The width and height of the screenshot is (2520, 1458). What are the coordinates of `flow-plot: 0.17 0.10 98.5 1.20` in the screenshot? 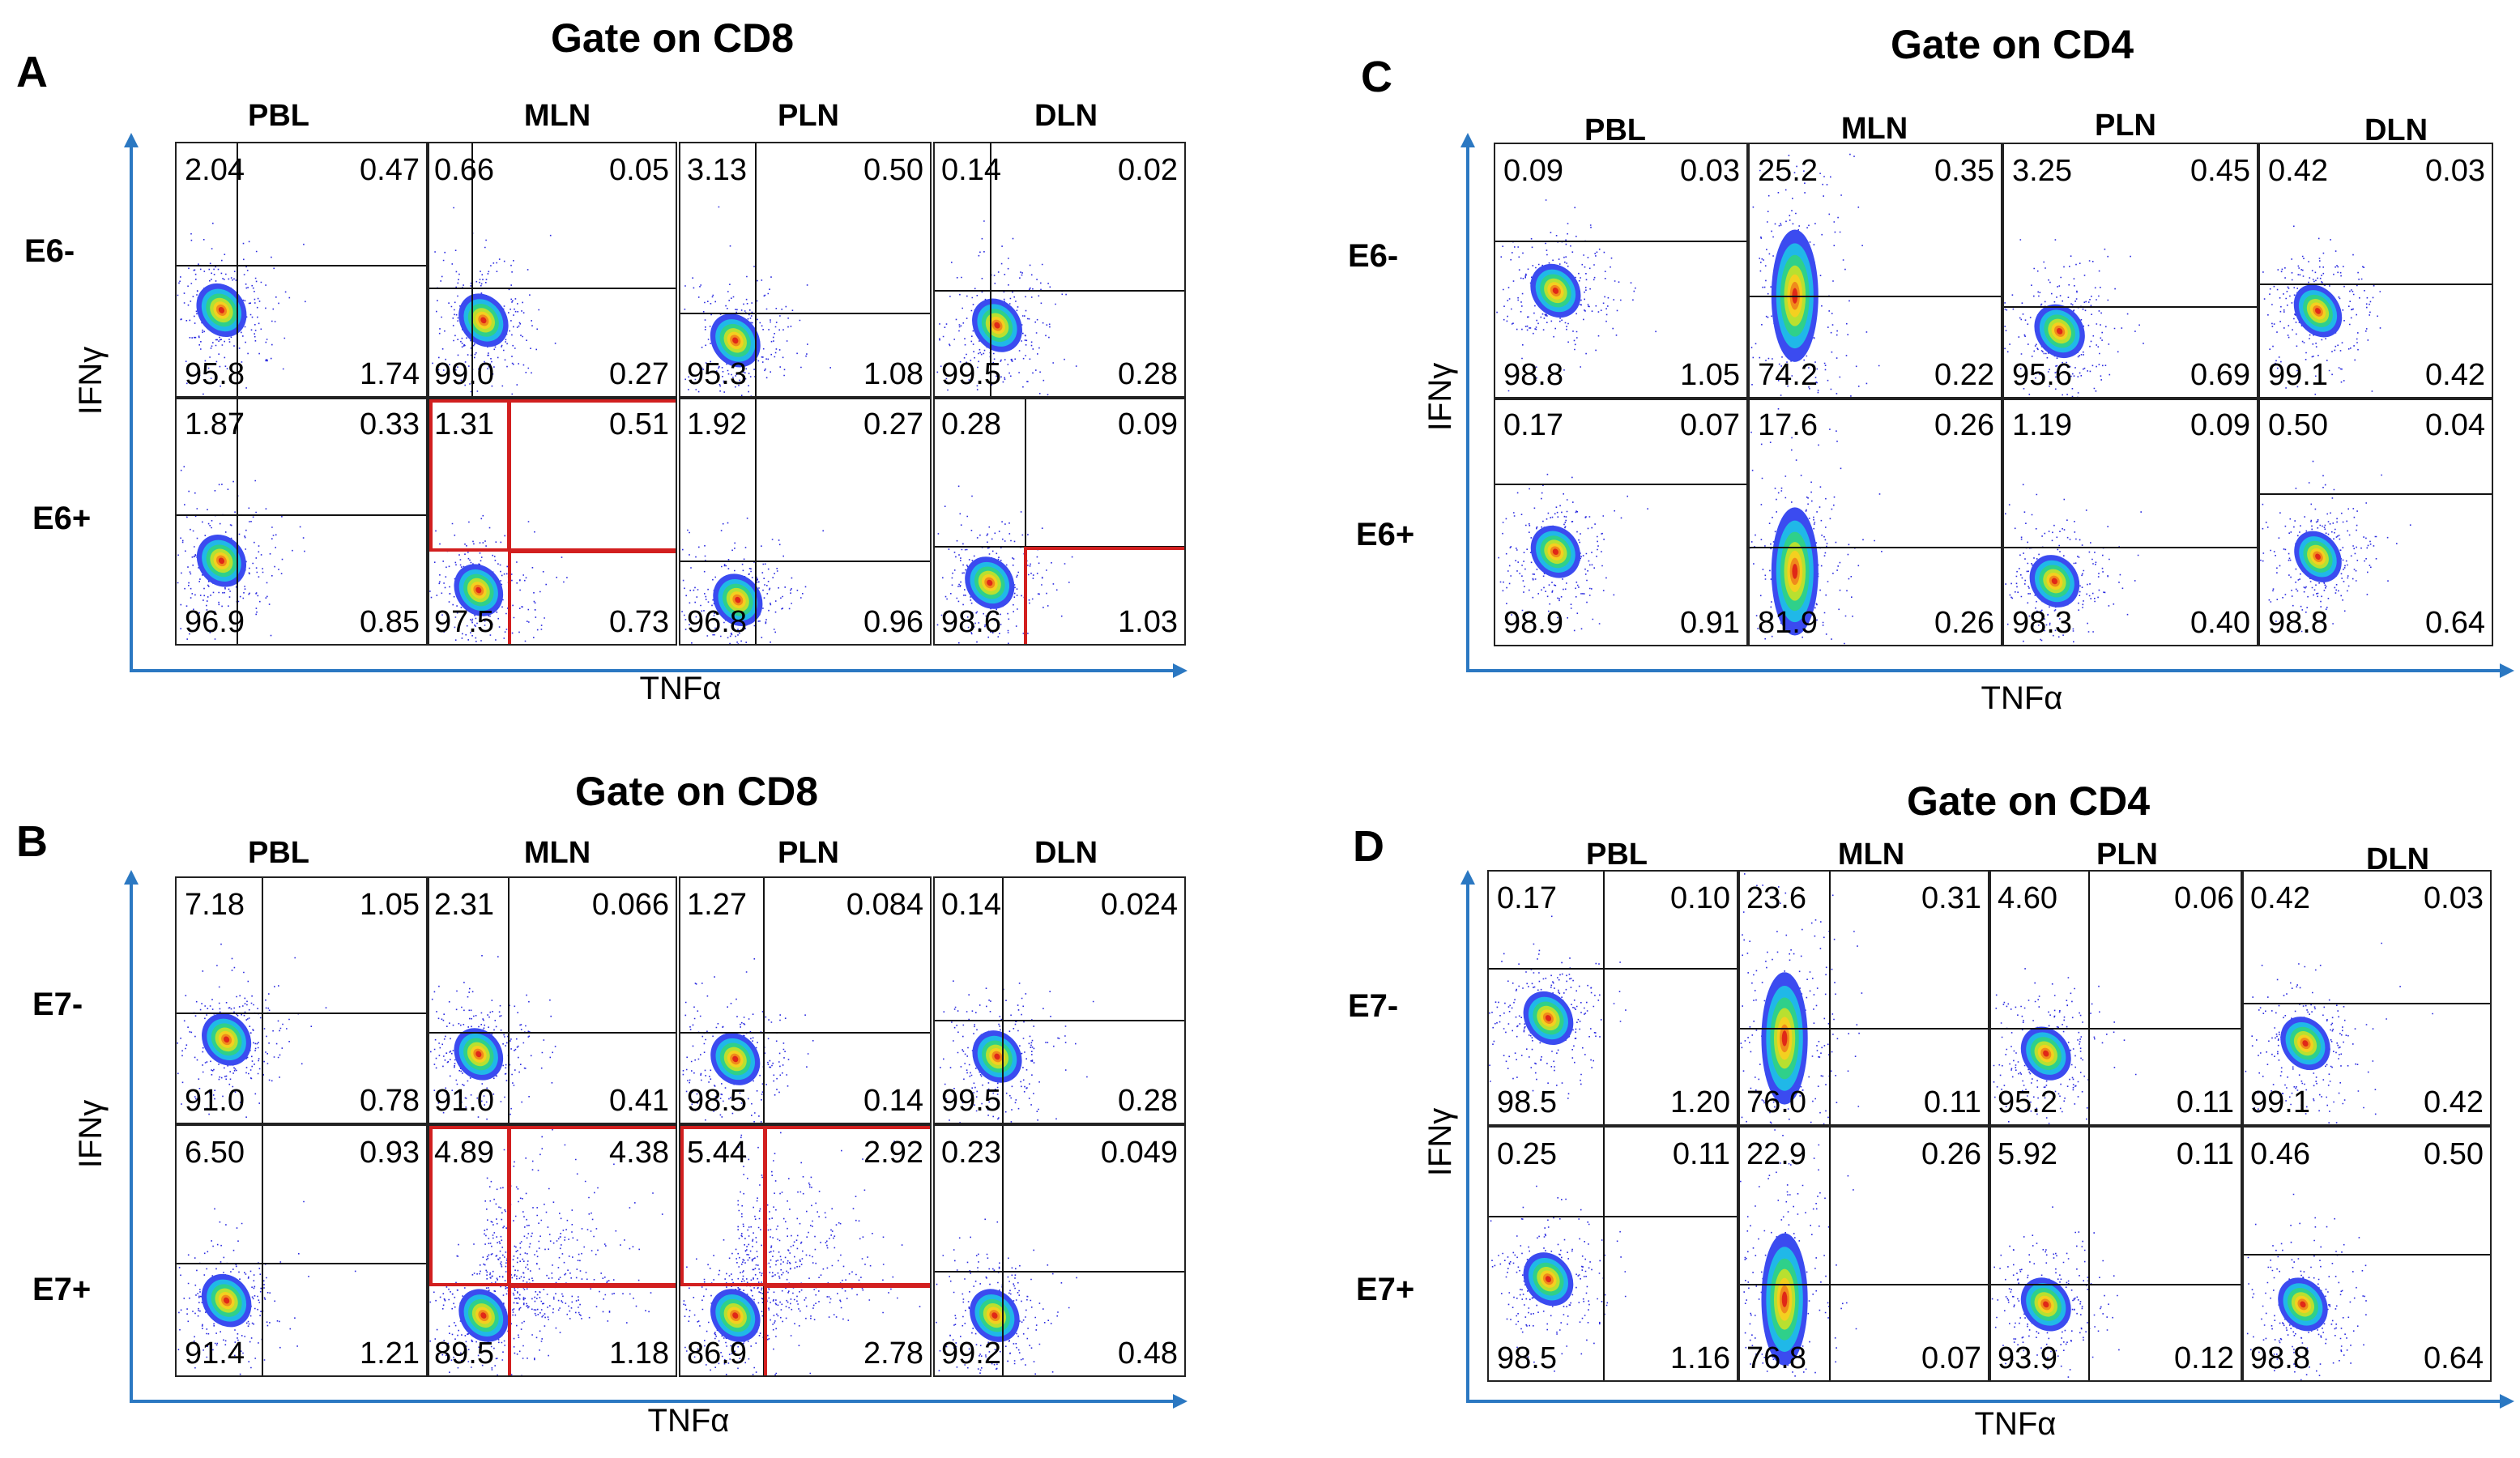 It's located at (1612, 998).